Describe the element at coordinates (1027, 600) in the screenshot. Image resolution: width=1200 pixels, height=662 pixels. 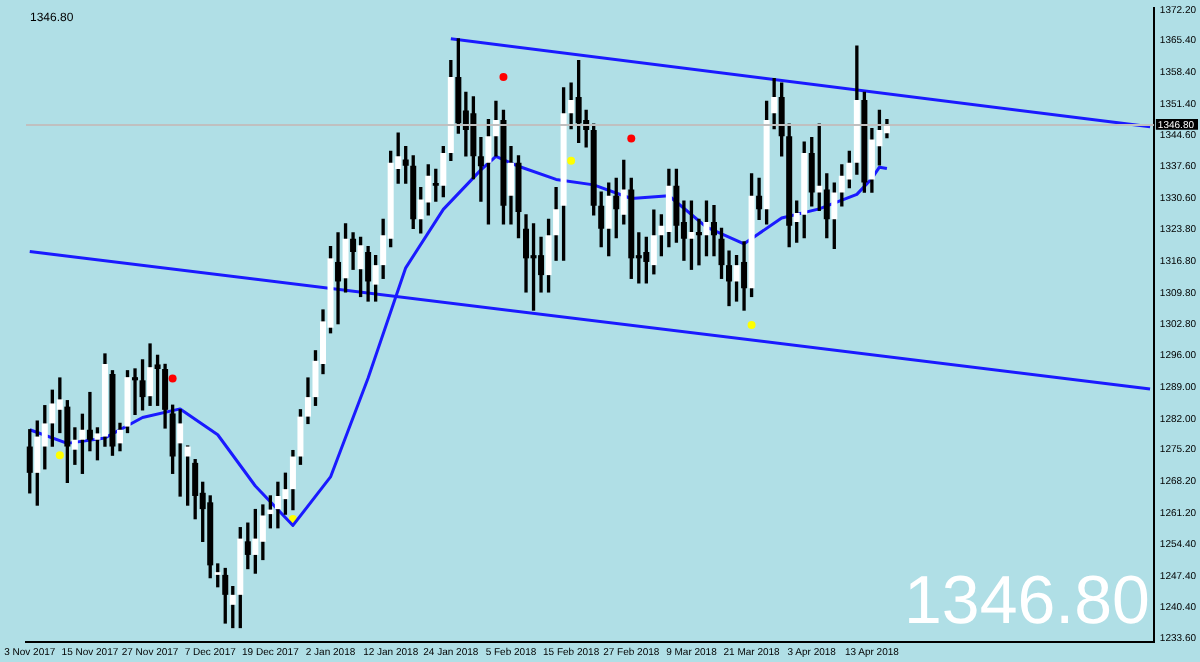
I see `annotation: 1346.80` at that location.